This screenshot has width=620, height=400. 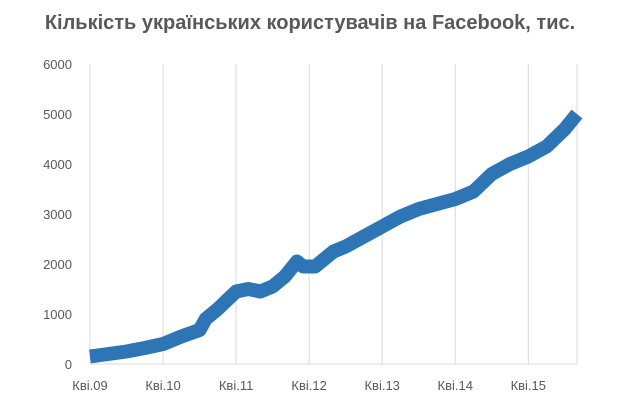 I want to click on x-tick-label: Кві.13, so click(x=381, y=385).